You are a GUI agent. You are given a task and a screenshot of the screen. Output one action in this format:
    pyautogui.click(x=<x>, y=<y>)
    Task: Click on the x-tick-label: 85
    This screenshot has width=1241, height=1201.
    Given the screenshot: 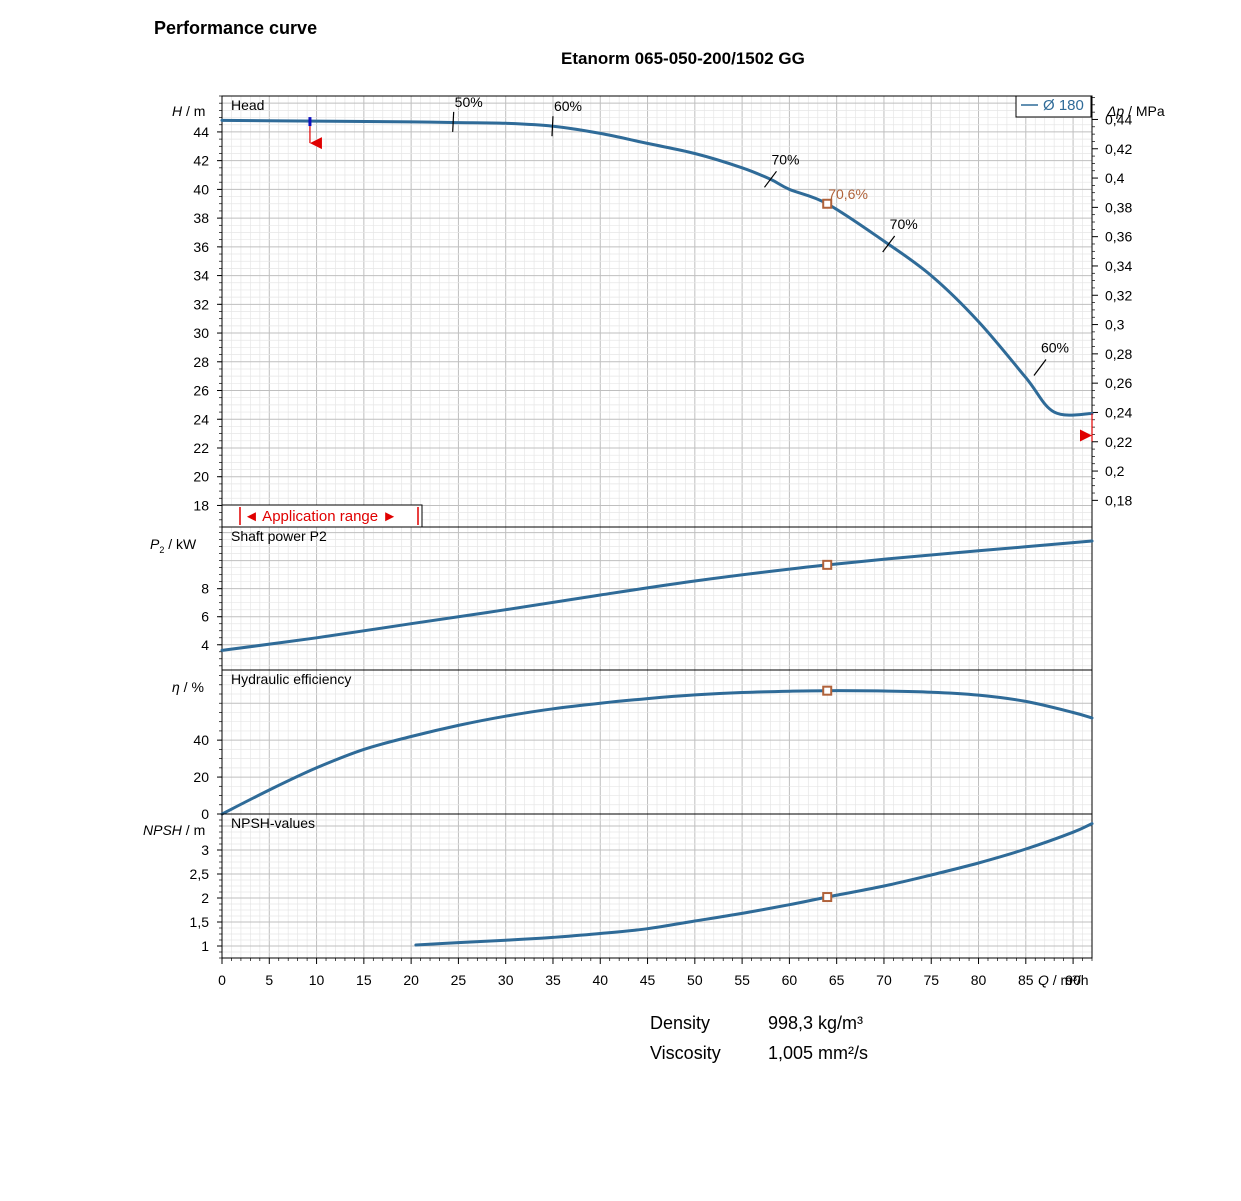 What is the action you would take?
    pyautogui.click(x=1026, y=980)
    